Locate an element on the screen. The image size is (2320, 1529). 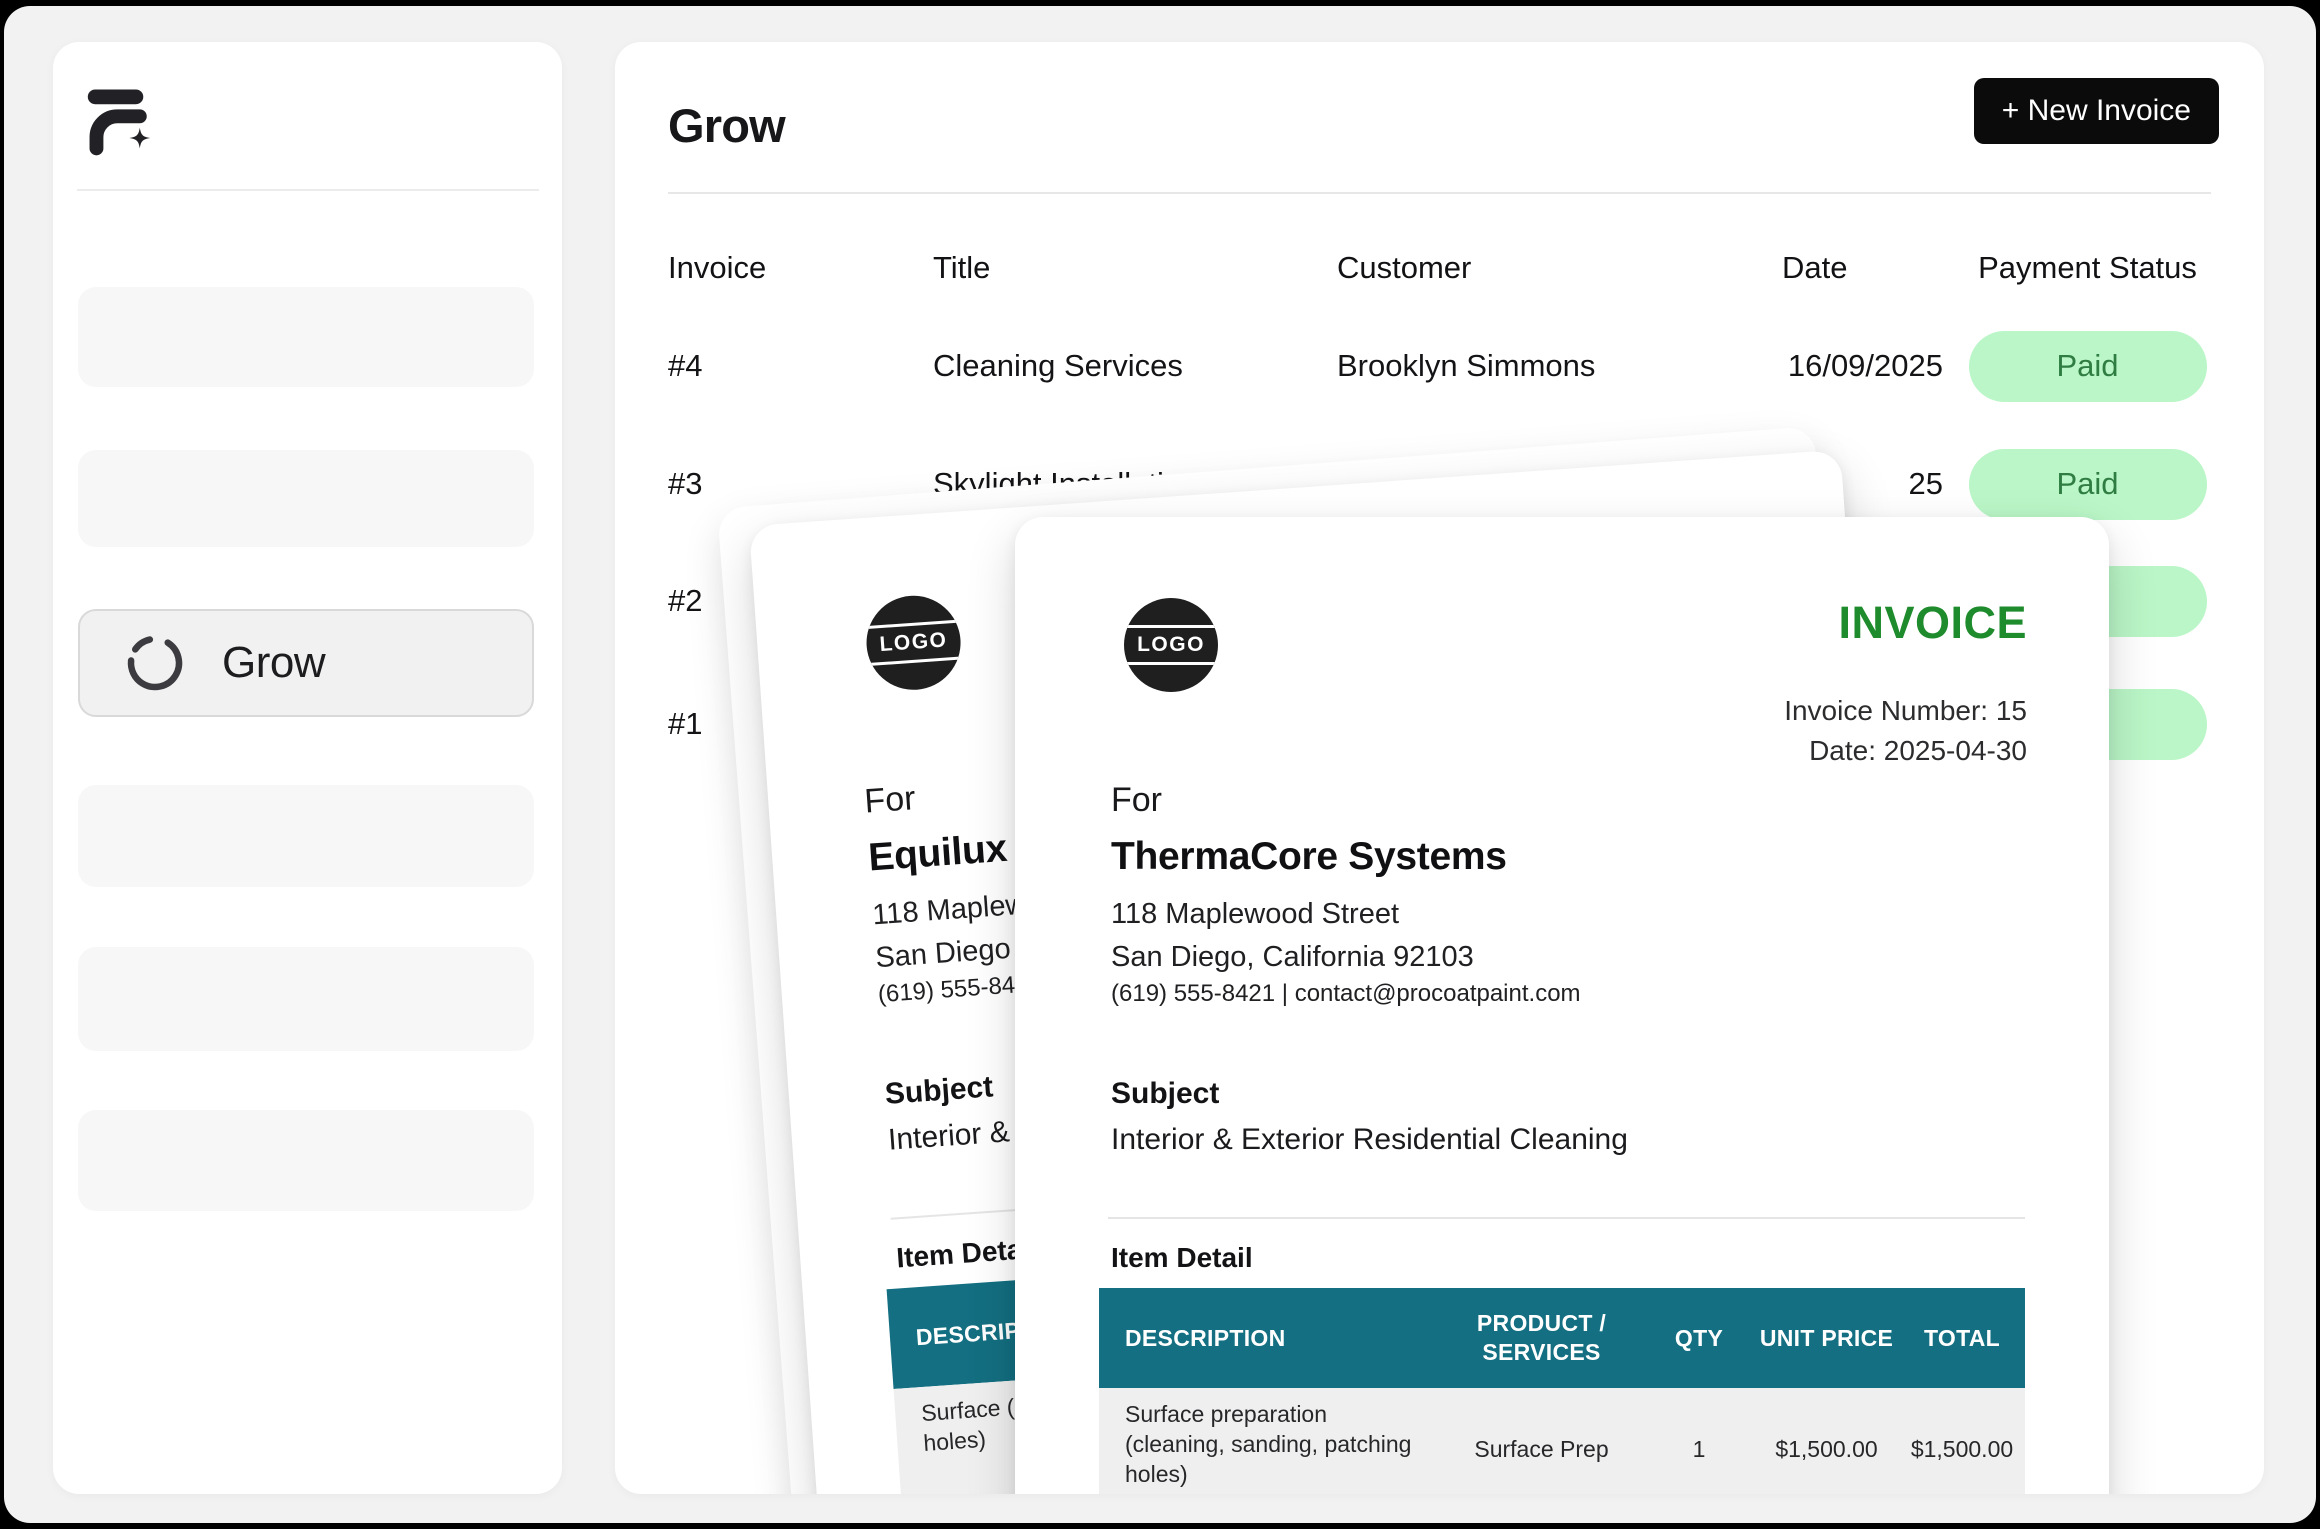
item-qty: 1 is located at coordinates (1699, 1449).